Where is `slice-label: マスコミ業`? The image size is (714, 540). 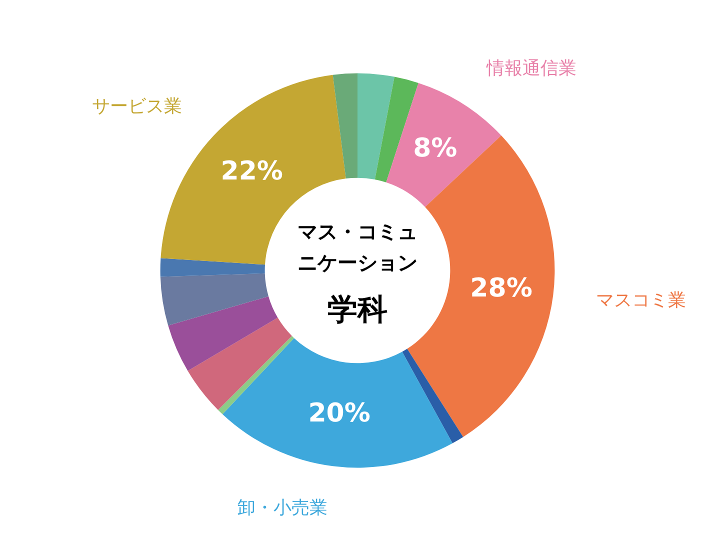
slice-label: マスコミ業 is located at coordinates (641, 301).